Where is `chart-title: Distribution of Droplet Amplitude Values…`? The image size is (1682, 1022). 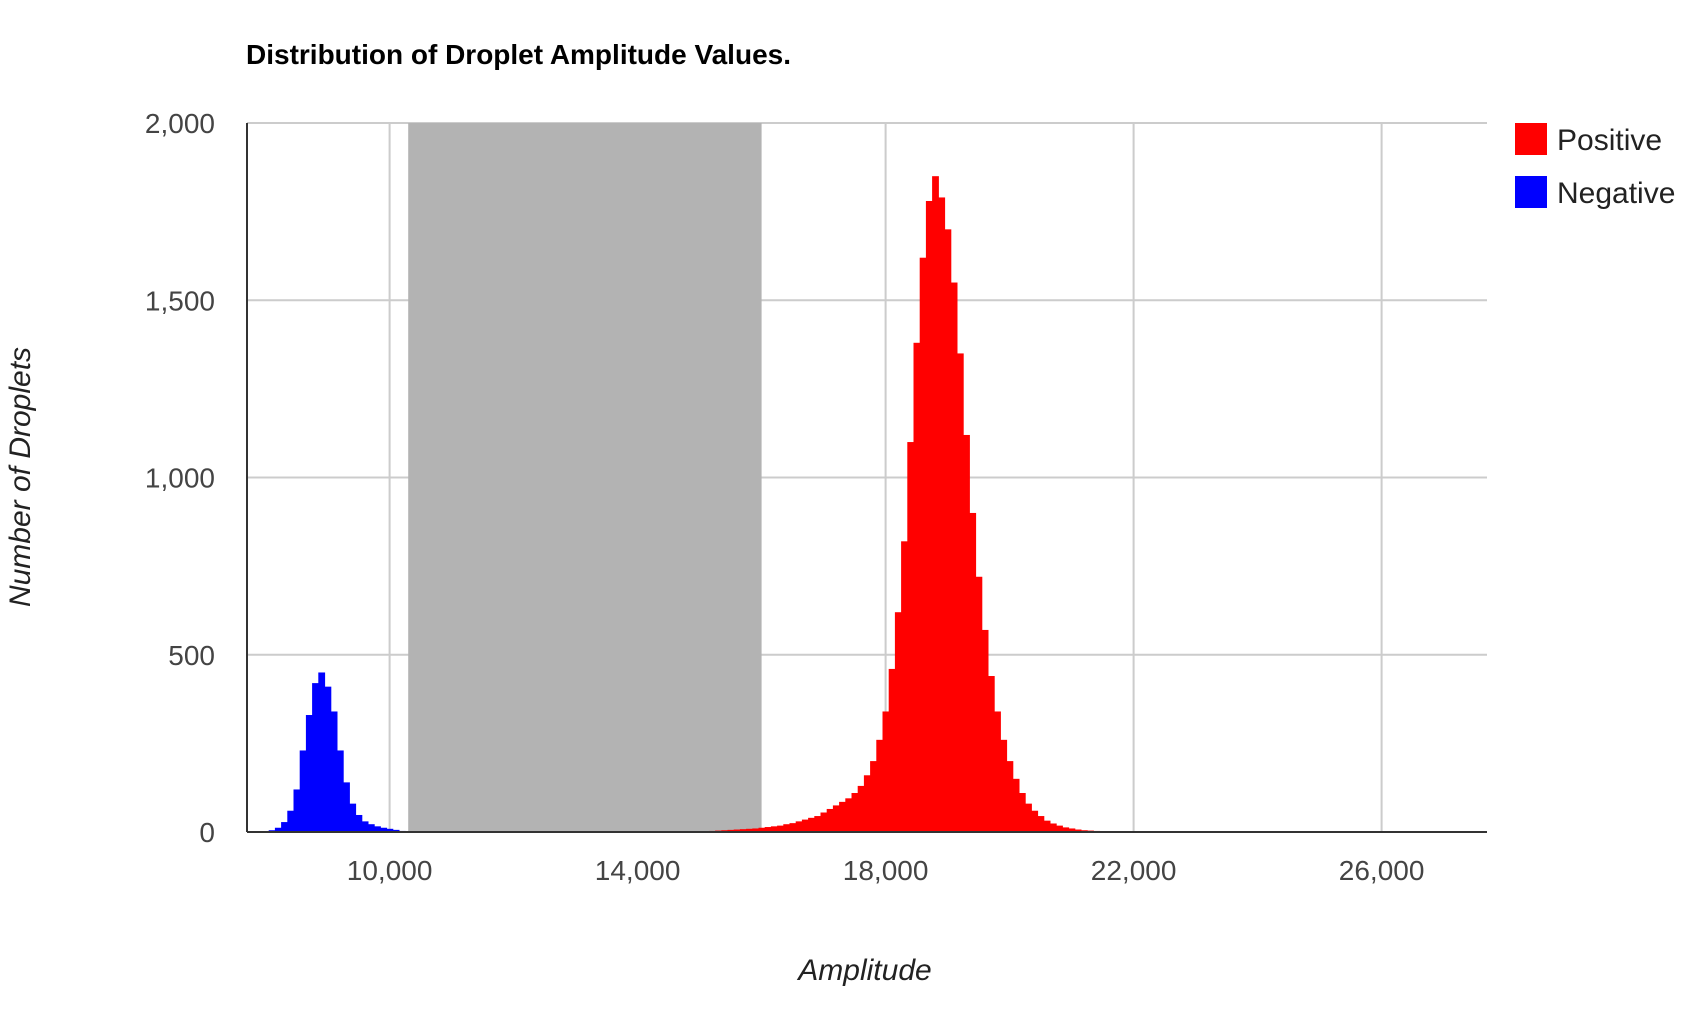 chart-title: Distribution of Droplet Amplitude Values… is located at coordinates (518, 54).